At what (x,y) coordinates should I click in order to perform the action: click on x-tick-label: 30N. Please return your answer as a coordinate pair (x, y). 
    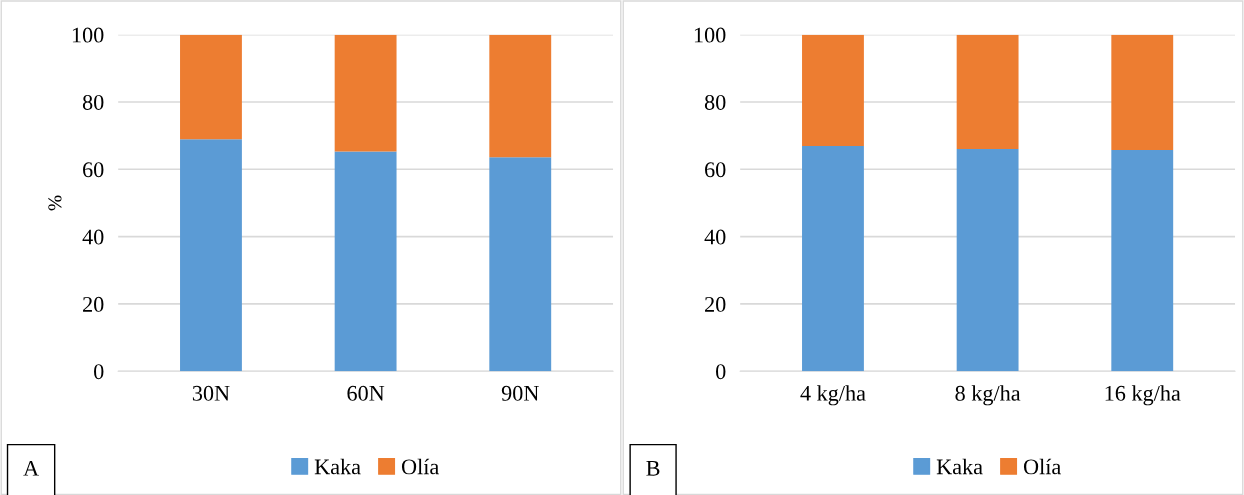
    Looking at the image, I should click on (211, 393).